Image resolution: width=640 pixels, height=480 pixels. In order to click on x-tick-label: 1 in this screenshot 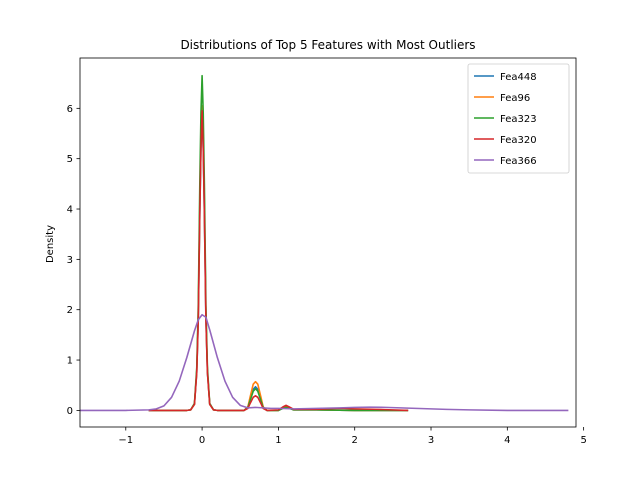, I will do `click(278, 440)`.